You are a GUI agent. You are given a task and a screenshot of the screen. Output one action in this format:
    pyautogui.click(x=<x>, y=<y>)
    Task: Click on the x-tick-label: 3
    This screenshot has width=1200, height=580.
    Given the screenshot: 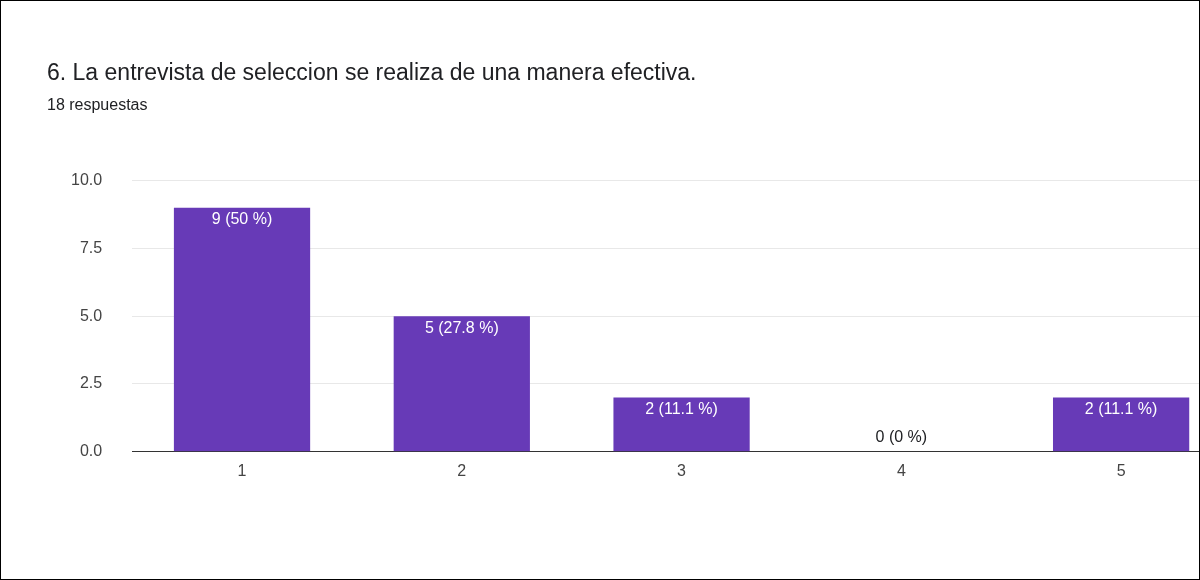 What is the action you would take?
    pyautogui.click(x=682, y=470)
    